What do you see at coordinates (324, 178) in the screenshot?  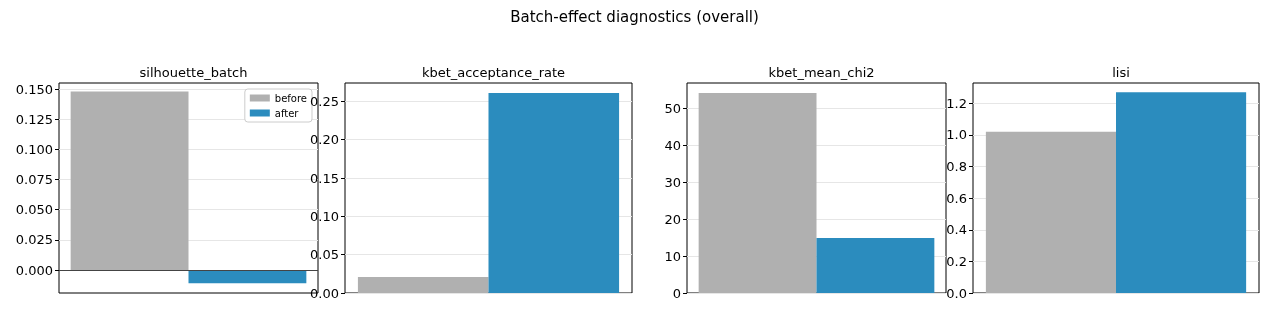 I see `y-tick-label: 0.15` at bounding box center [324, 178].